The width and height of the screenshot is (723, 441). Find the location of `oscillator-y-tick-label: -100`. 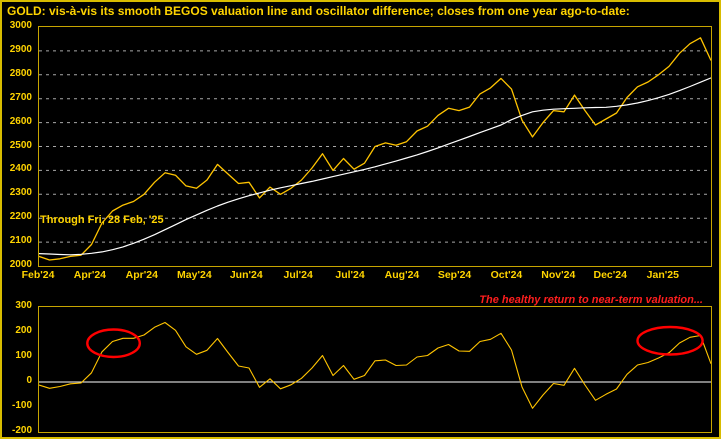

oscillator-y-tick-label: -100 is located at coordinates (21, 405).